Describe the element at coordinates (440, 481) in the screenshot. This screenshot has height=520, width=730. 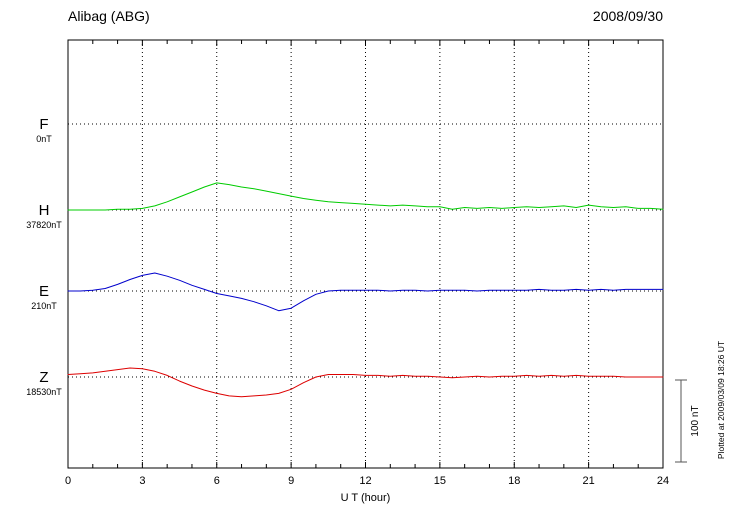
I see `x-tick-label: 15` at that location.